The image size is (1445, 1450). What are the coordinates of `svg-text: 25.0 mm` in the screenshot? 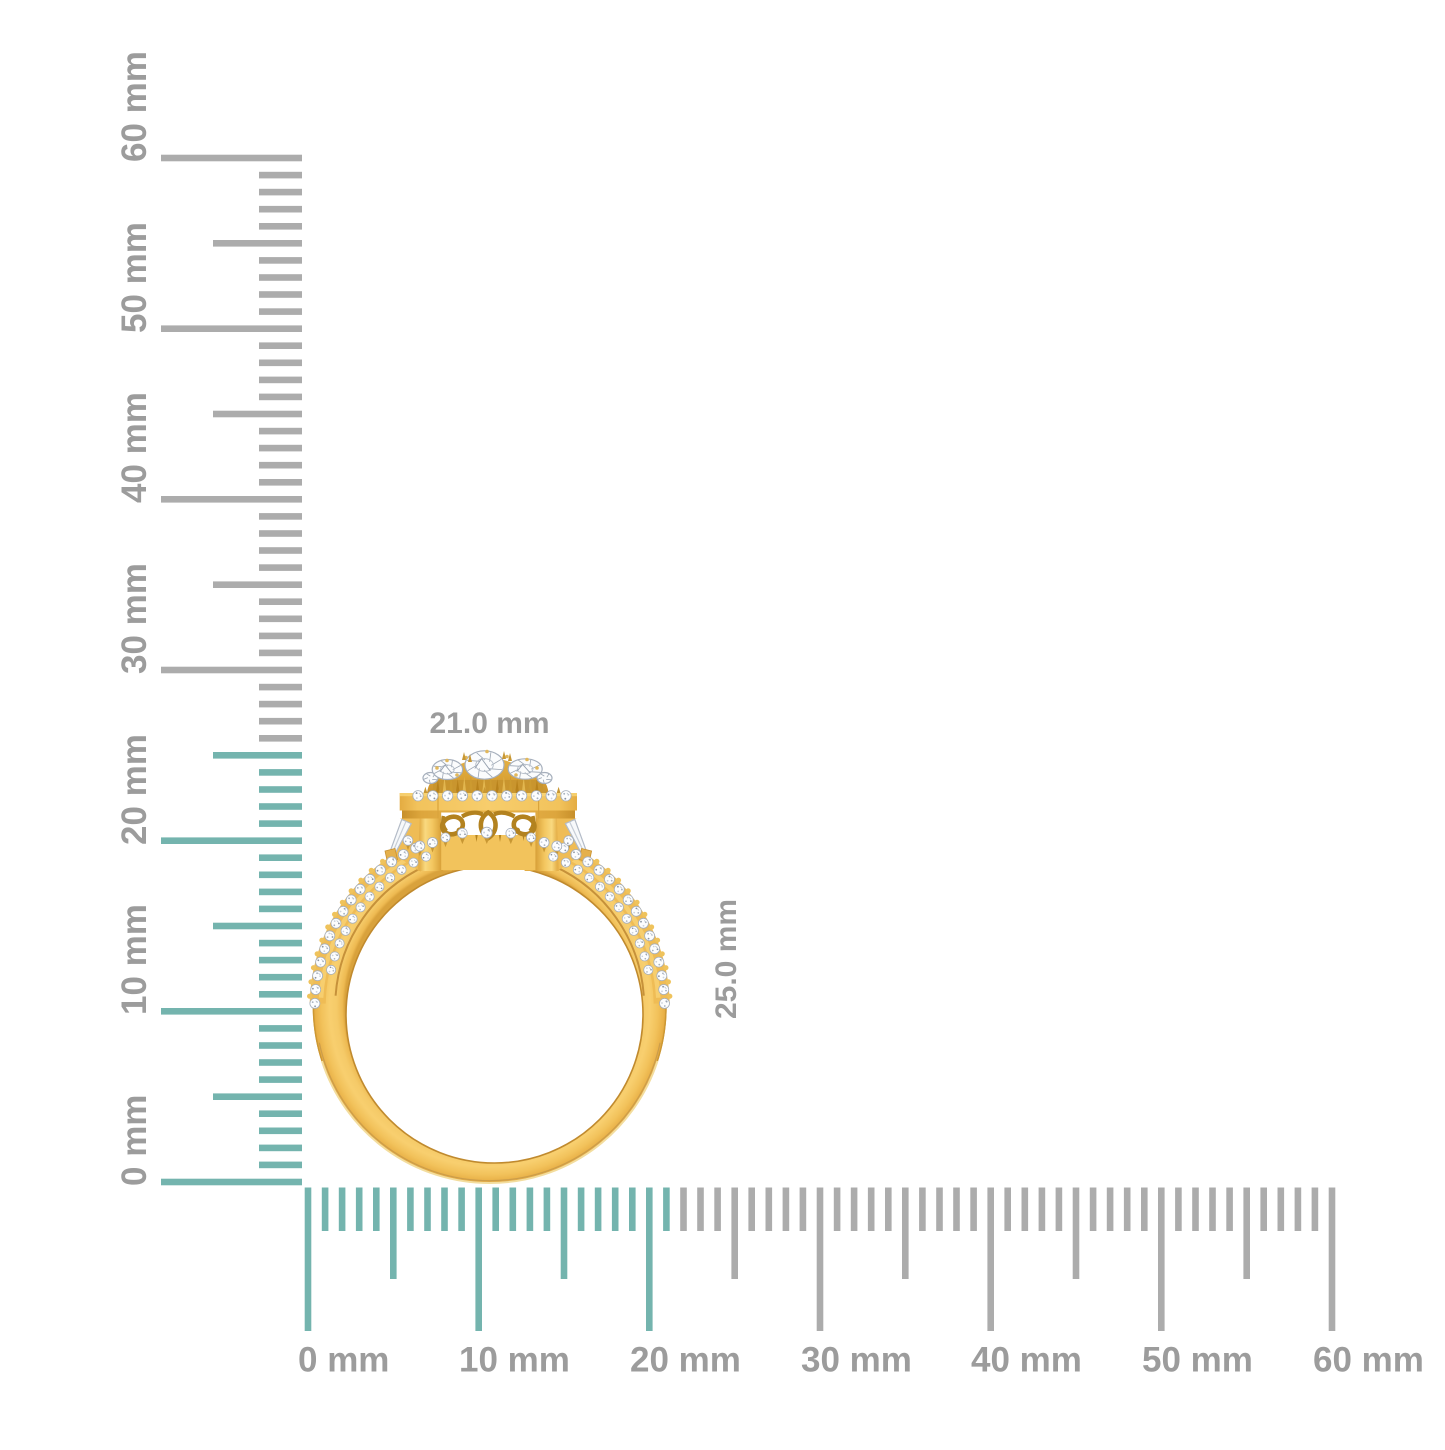 It's located at (726, 959).